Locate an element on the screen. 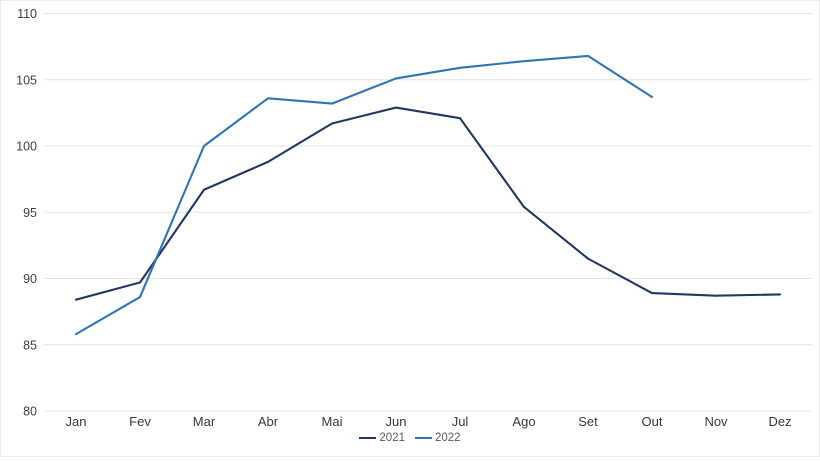 The width and height of the screenshot is (820, 462). y-axis-tick-label: 100 is located at coordinates (26, 147).